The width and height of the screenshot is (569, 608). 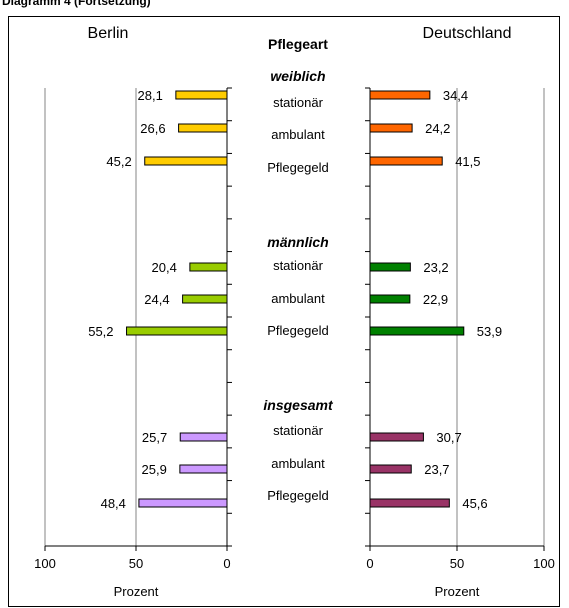 I want to click on group-label-2: insgesamt, so click(x=298, y=405).